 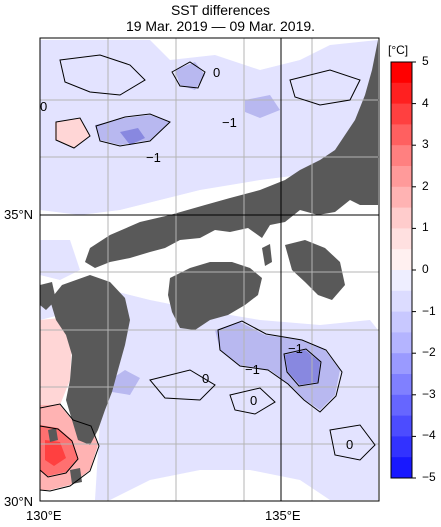 I want to click on colorbar-tick-label: 2, so click(x=425, y=185).